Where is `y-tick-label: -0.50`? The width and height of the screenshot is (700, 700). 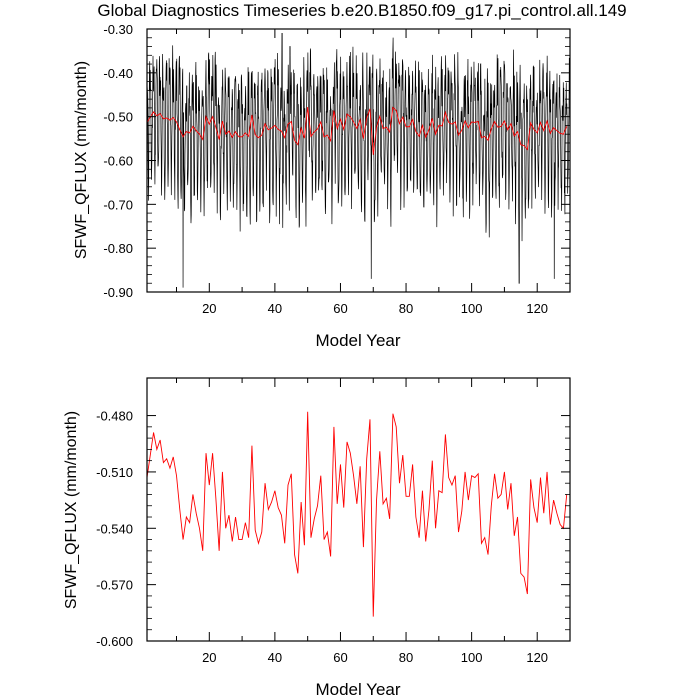
y-tick-label: -0.50 is located at coordinates (118, 117).